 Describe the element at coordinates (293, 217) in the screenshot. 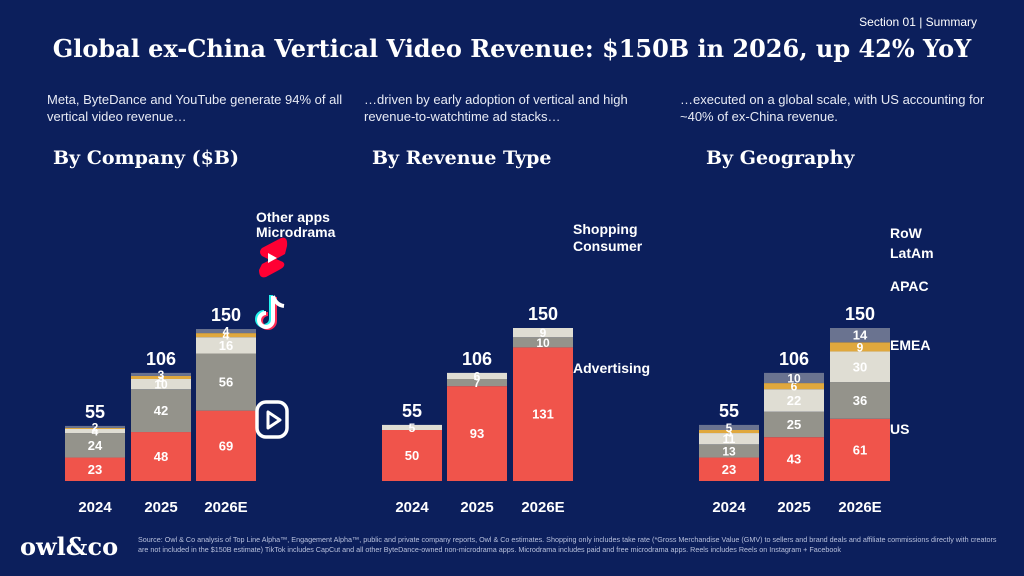

I see `legend-label: Other apps` at that location.